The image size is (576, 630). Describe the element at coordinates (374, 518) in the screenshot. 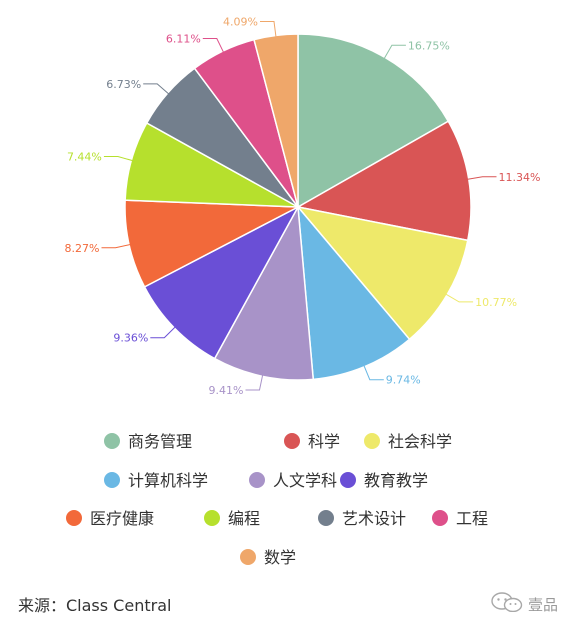

I see `legend-label: 艺术设计` at that location.